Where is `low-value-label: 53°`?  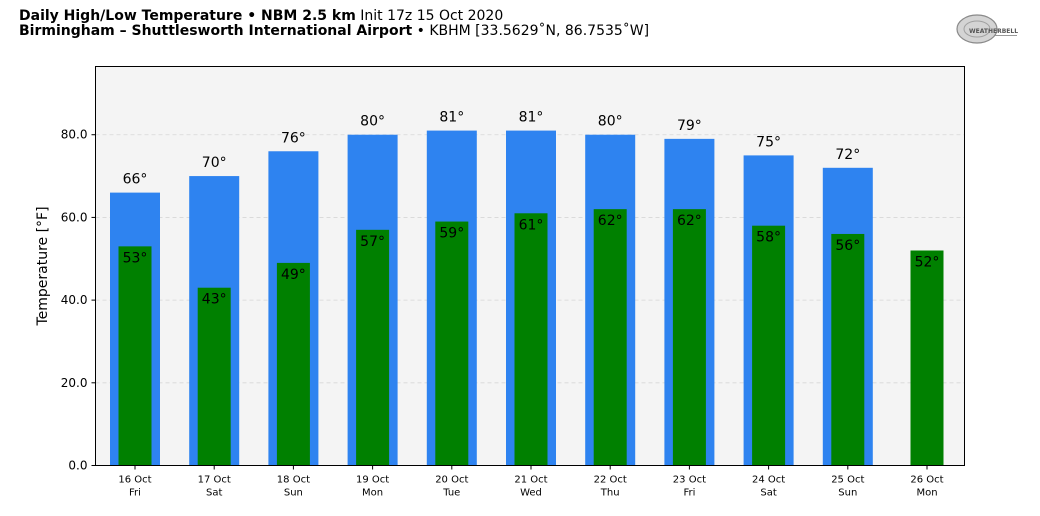 low-value-label: 53° is located at coordinates (135, 258).